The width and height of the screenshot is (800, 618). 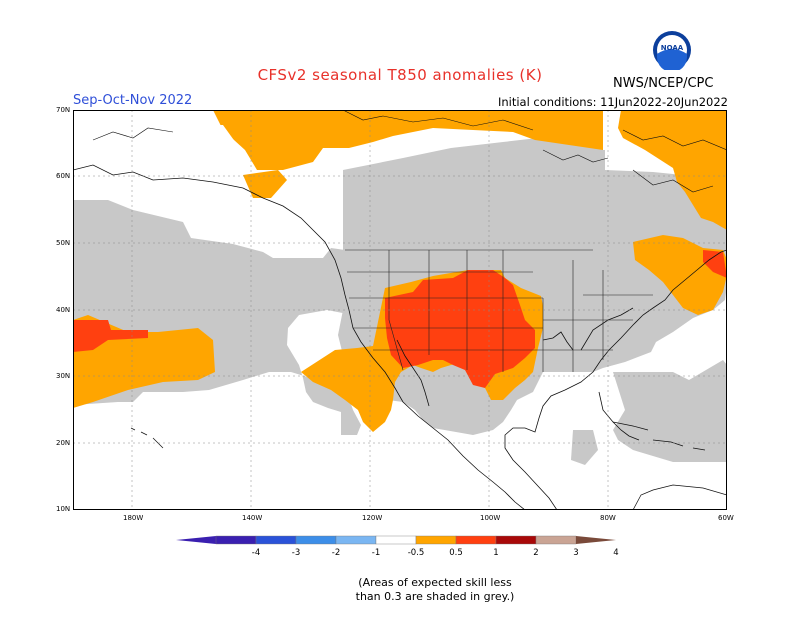 What do you see at coordinates (345, 160) in the screenshot?
I see `neutral-holes` at bounding box center [345, 160].